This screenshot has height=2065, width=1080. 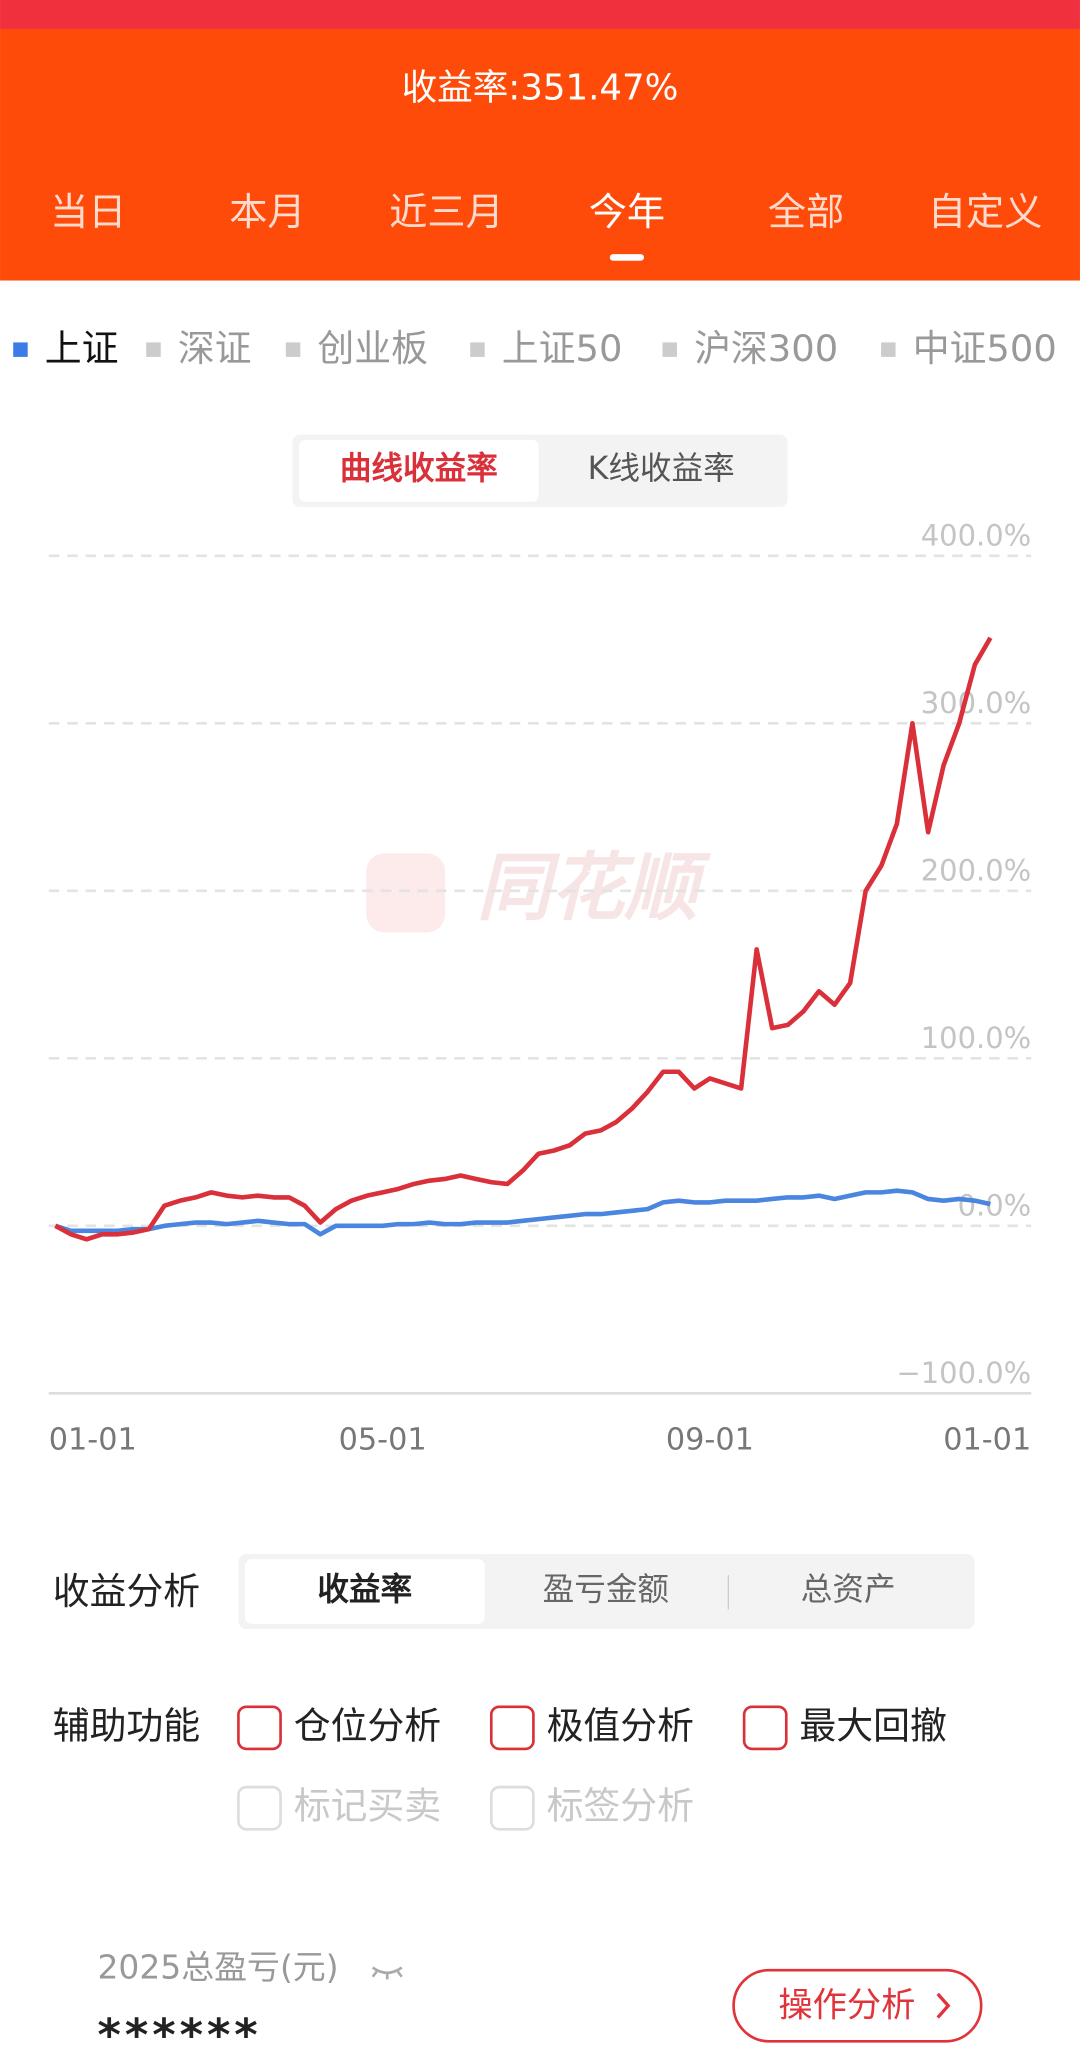 I want to click on mode-selected, so click(x=418, y=470).